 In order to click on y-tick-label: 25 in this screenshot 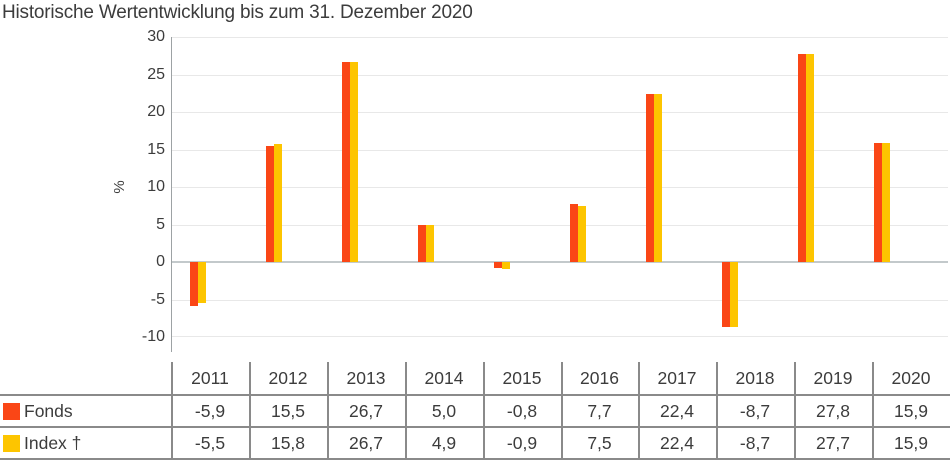, I will do `click(156, 74)`.